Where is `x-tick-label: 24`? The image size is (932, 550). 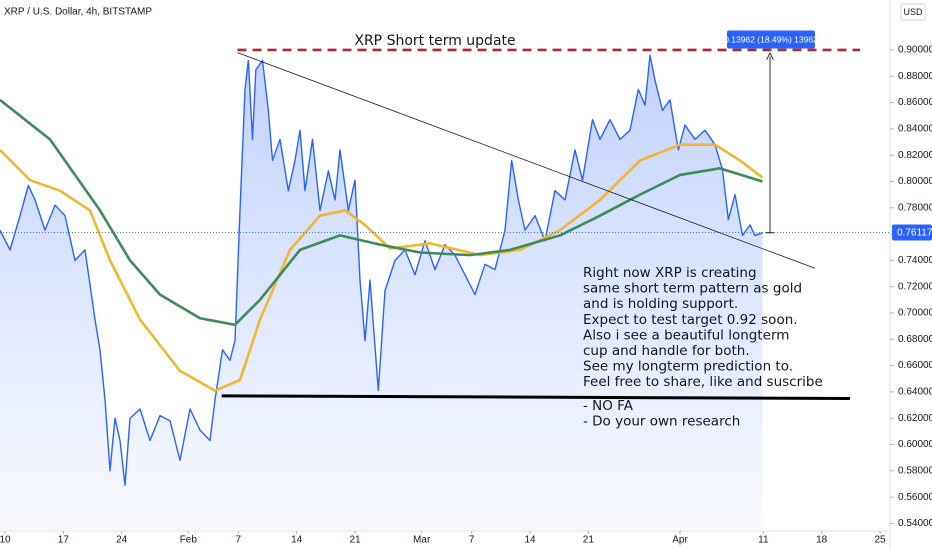
x-tick-label: 24 is located at coordinates (122, 540).